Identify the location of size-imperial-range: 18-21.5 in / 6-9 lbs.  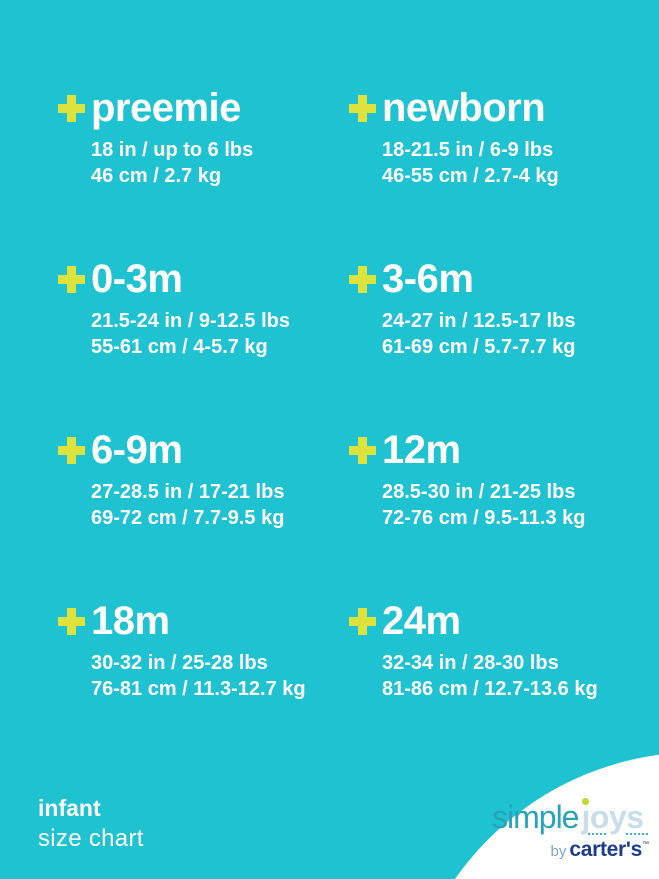
(468, 150).